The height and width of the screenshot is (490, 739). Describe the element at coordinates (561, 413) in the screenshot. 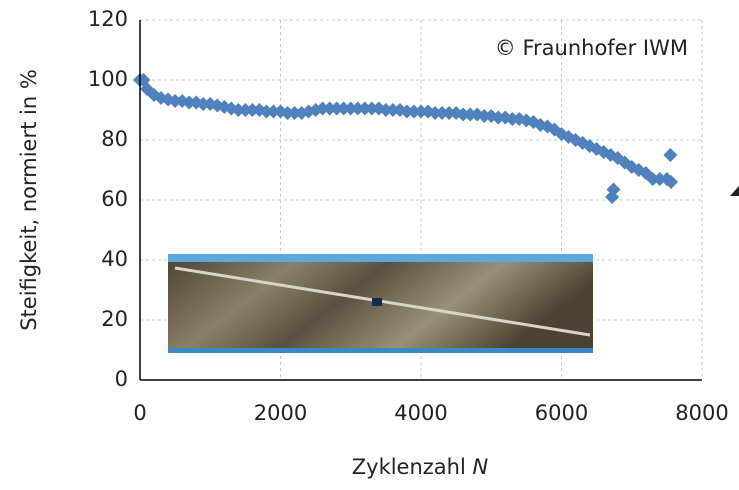

I see `x-tick-label: 6000` at that location.